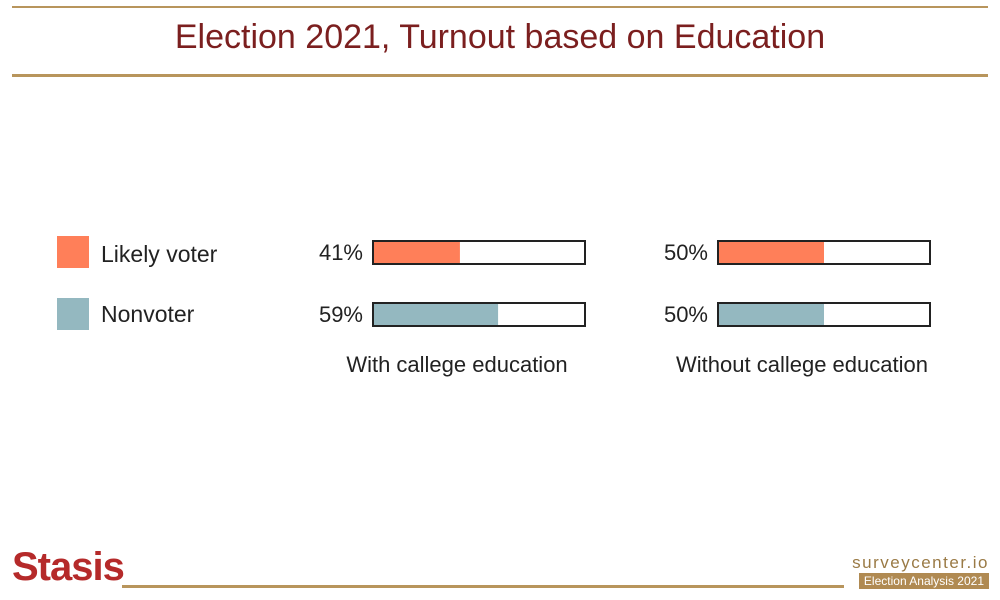 This screenshot has height=600, width=1000. I want to click on title-underline, so click(500, 75).